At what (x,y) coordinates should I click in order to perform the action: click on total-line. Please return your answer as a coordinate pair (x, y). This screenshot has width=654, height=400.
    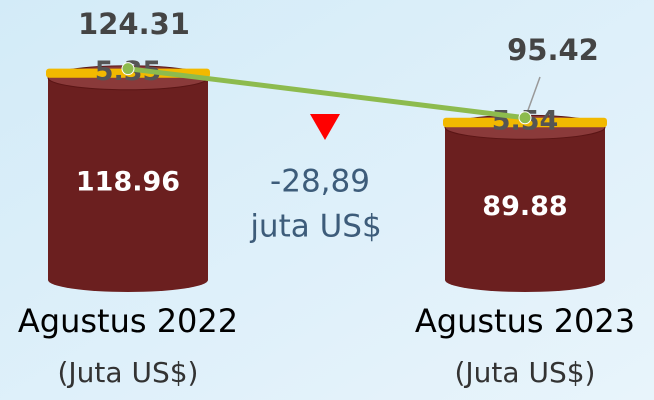
    Looking at the image, I should click on (326, 93).